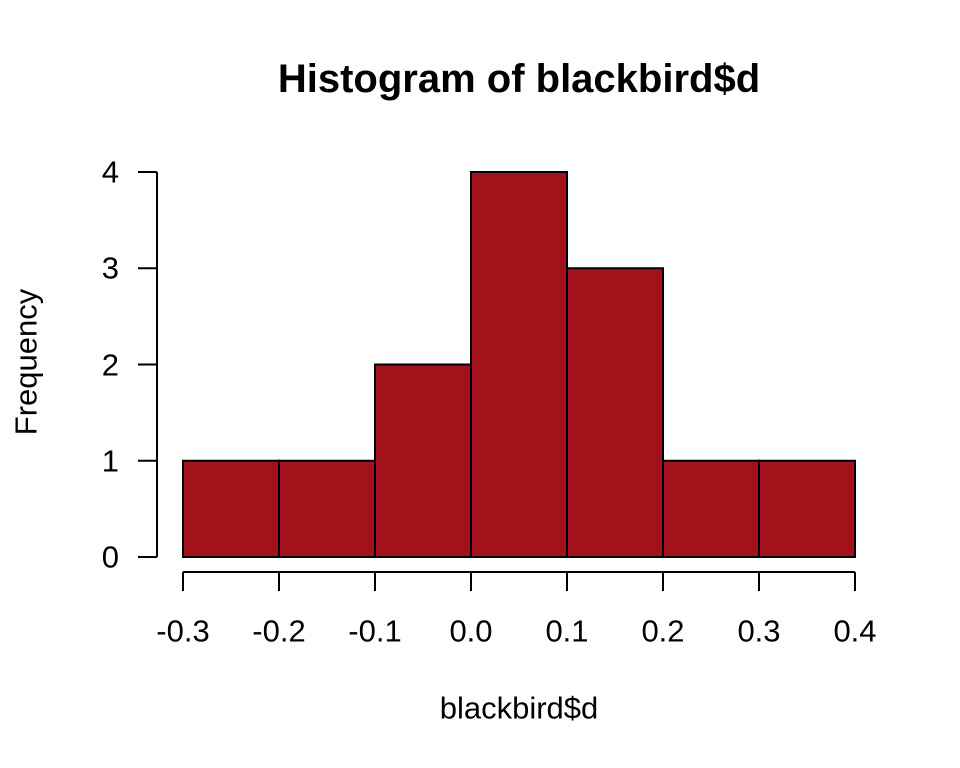 This screenshot has height=768, width=960. What do you see at coordinates (110, 557) in the screenshot?
I see `y-tick-label: 0` at bounding box center [110, 557].